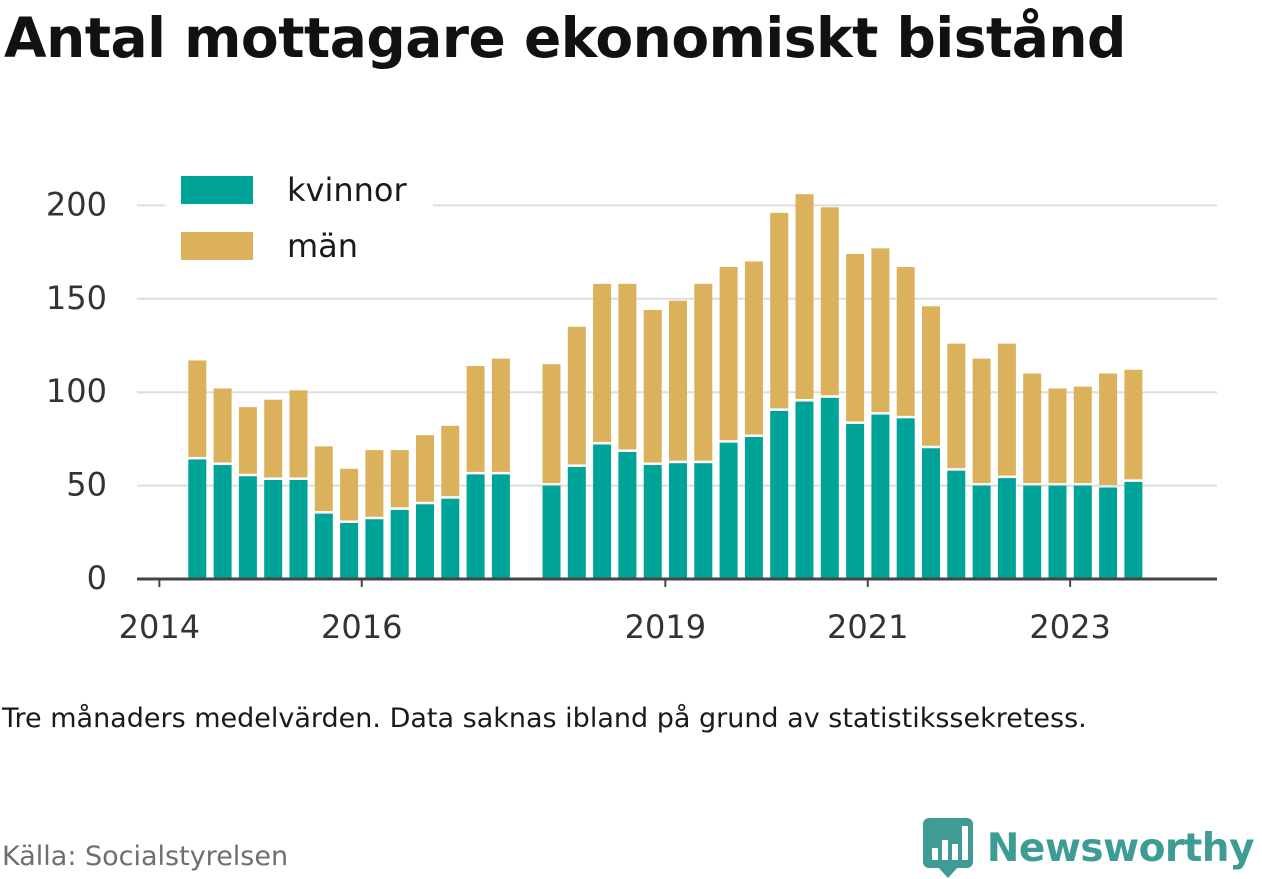 The height and width of the screenshot is (879, 1262). What do you see at coordinates (703, 372) in the screenshot?
I see `bar-man-2019-Q3` at bounding box center [703, 372].